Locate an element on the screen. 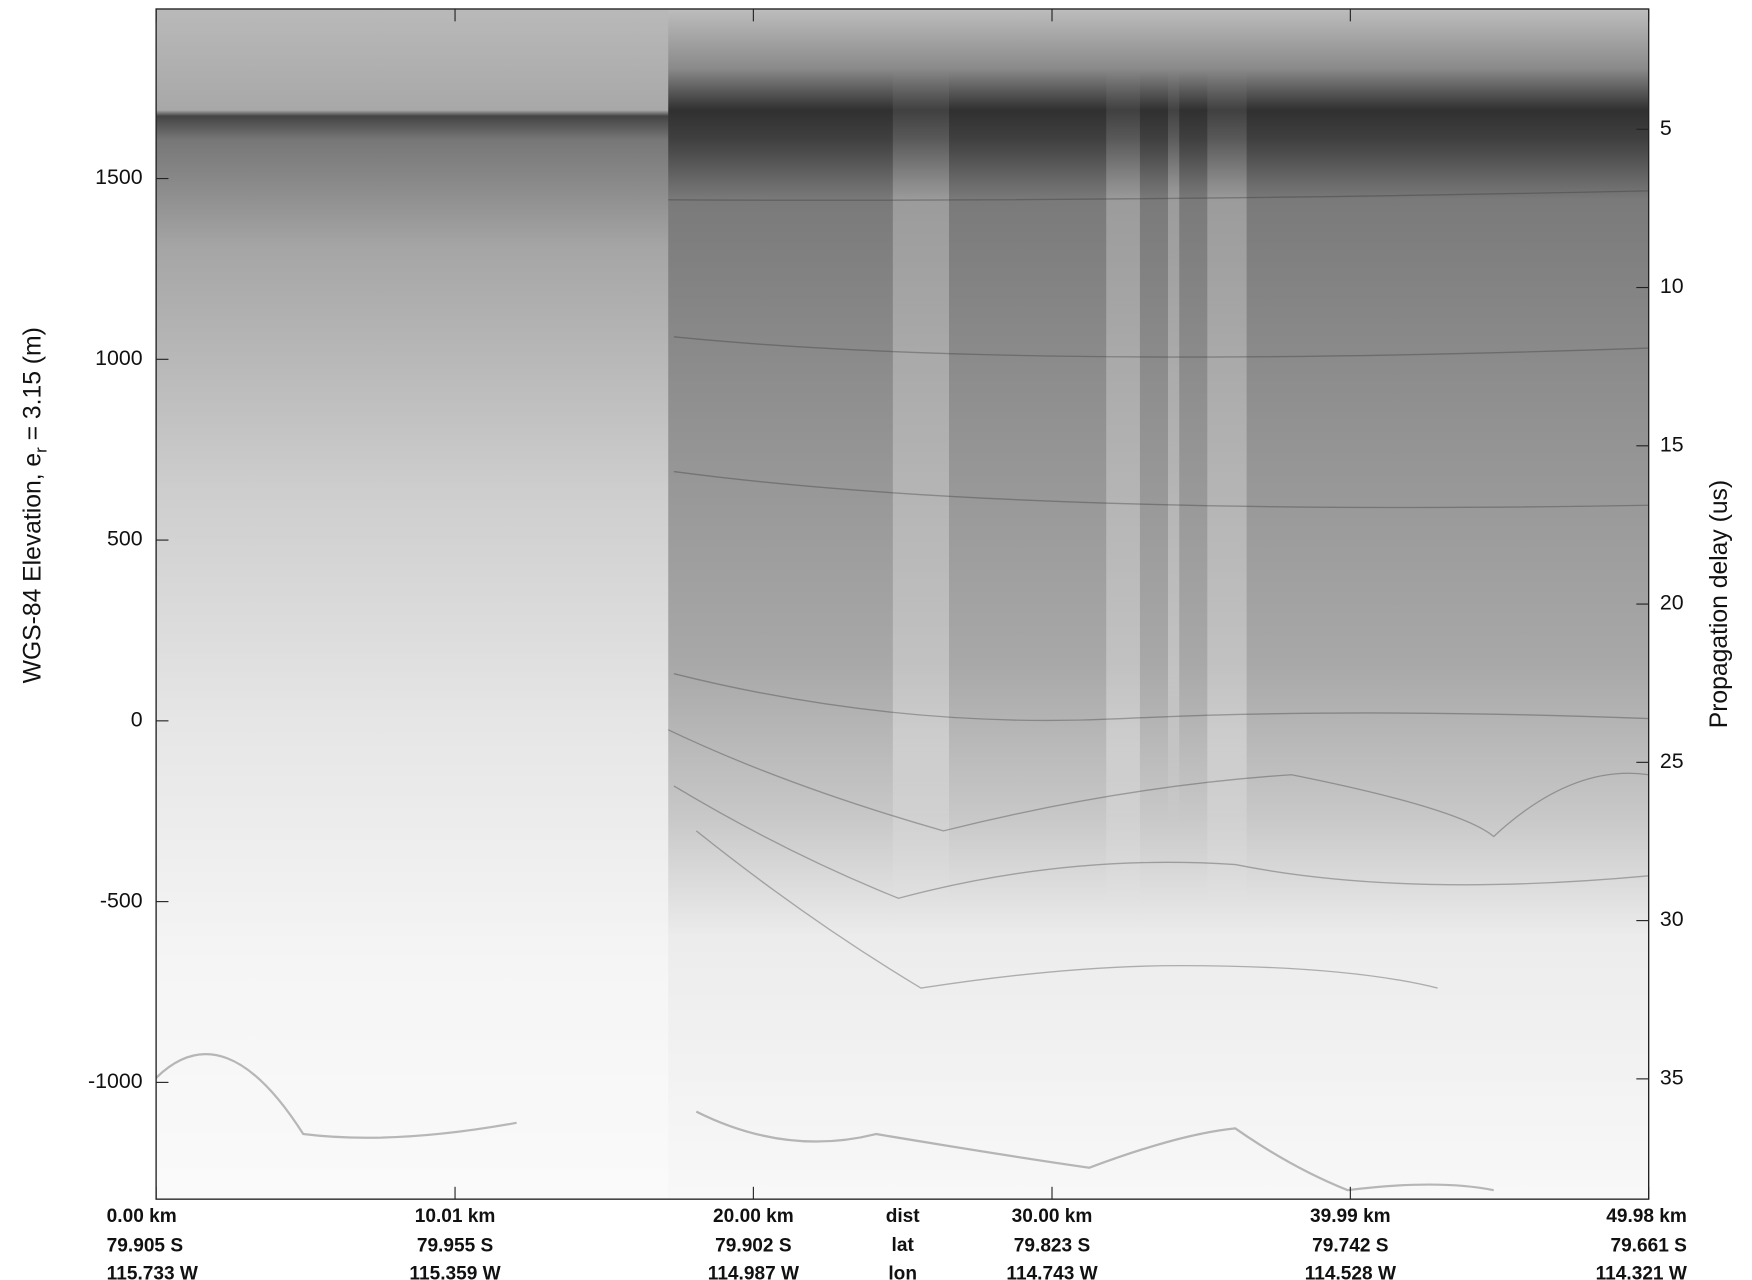 This screenshot has width=1752, height=1280. lon-label: 115.359 W is located at coordinates (454, 1271).